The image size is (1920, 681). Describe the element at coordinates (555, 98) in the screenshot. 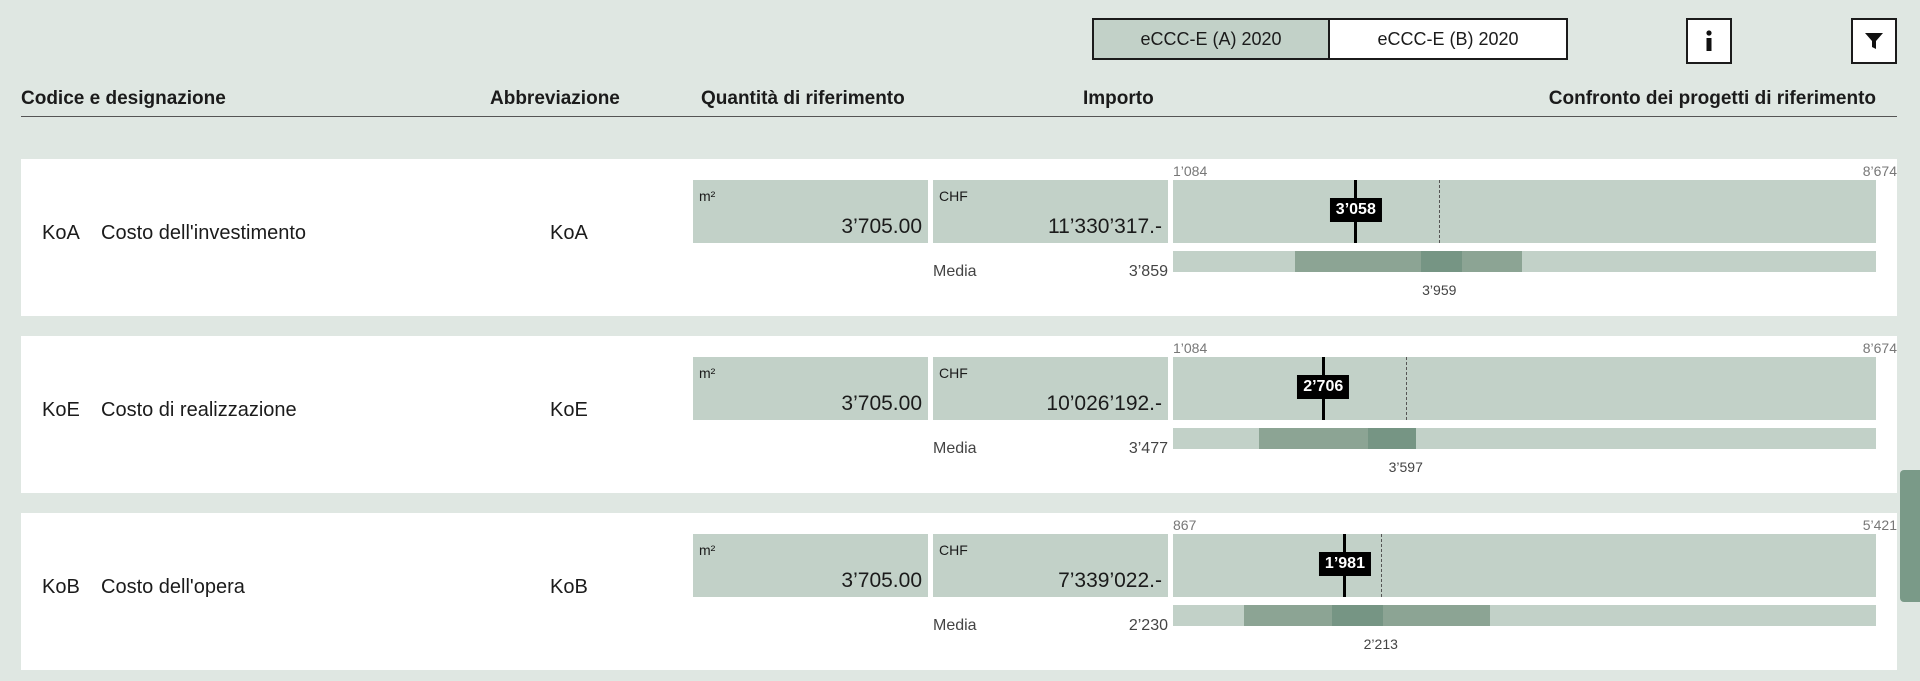

I see `header-abbr: Abbreviazione` at that location.